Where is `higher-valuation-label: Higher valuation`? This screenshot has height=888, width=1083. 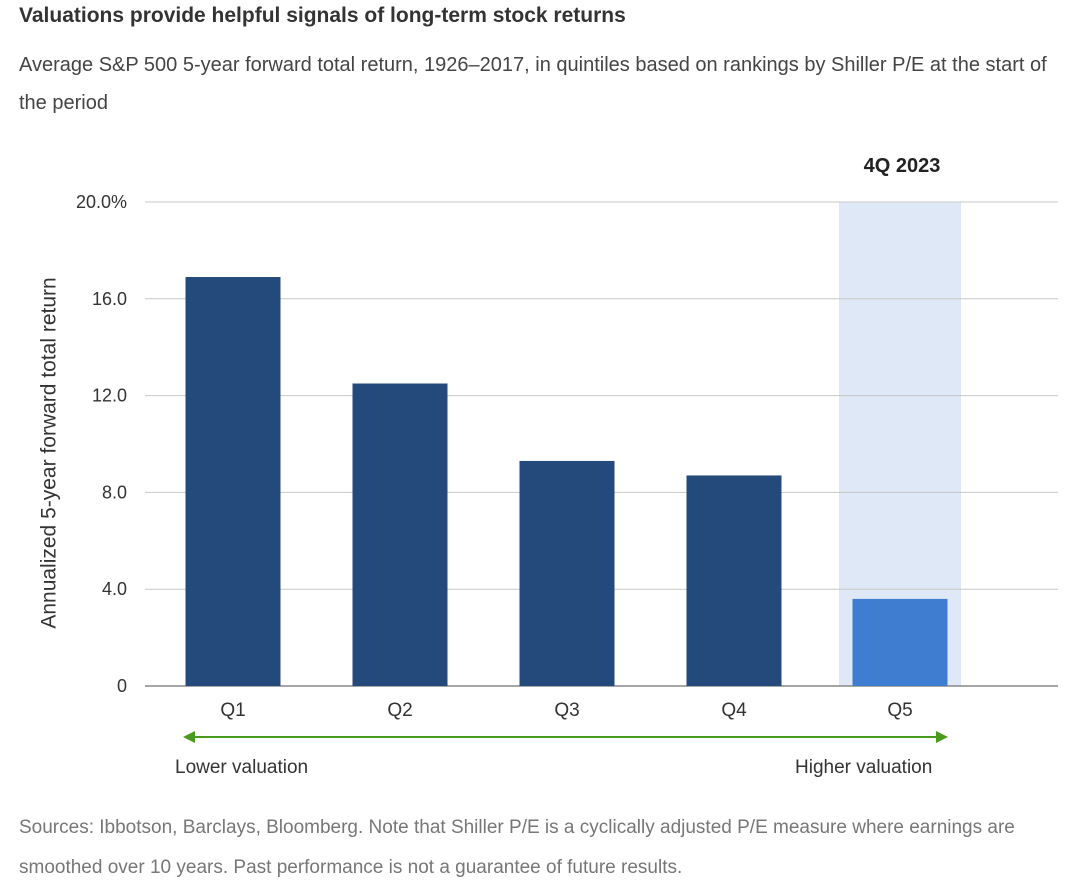
higher-valuation-label: Higher valuation is located at coordinates (864, 767).